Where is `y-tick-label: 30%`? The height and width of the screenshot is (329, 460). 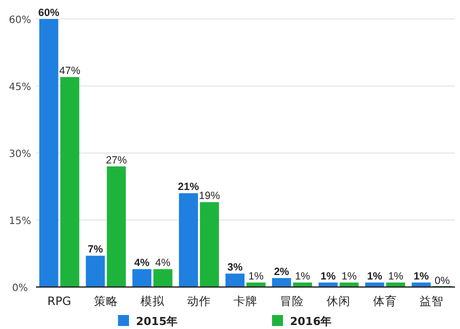 y-tick-label: 30% is located at coordinates (20, 154).